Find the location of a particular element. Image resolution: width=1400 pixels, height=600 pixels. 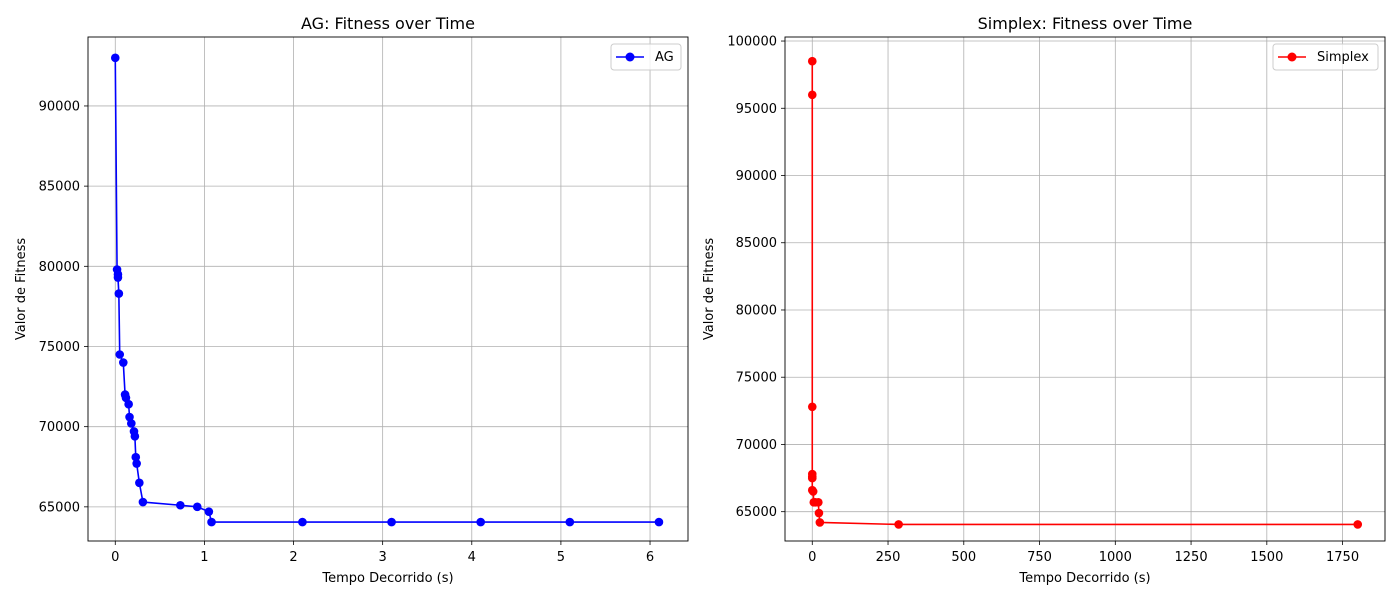

x-tick-label: 250 is located at coordinates (888, 557).